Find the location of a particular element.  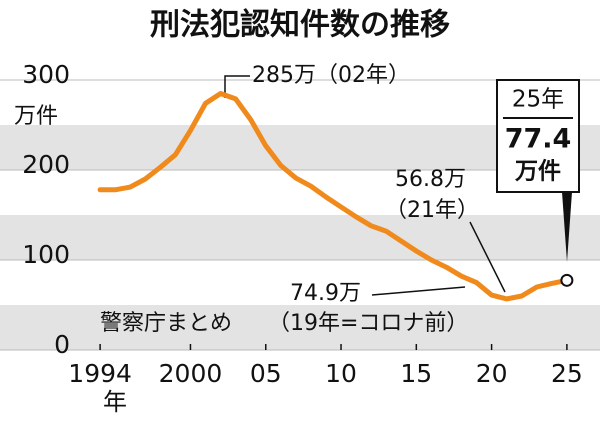

annotation: 74.9万 is located at coordinates (325, 293).